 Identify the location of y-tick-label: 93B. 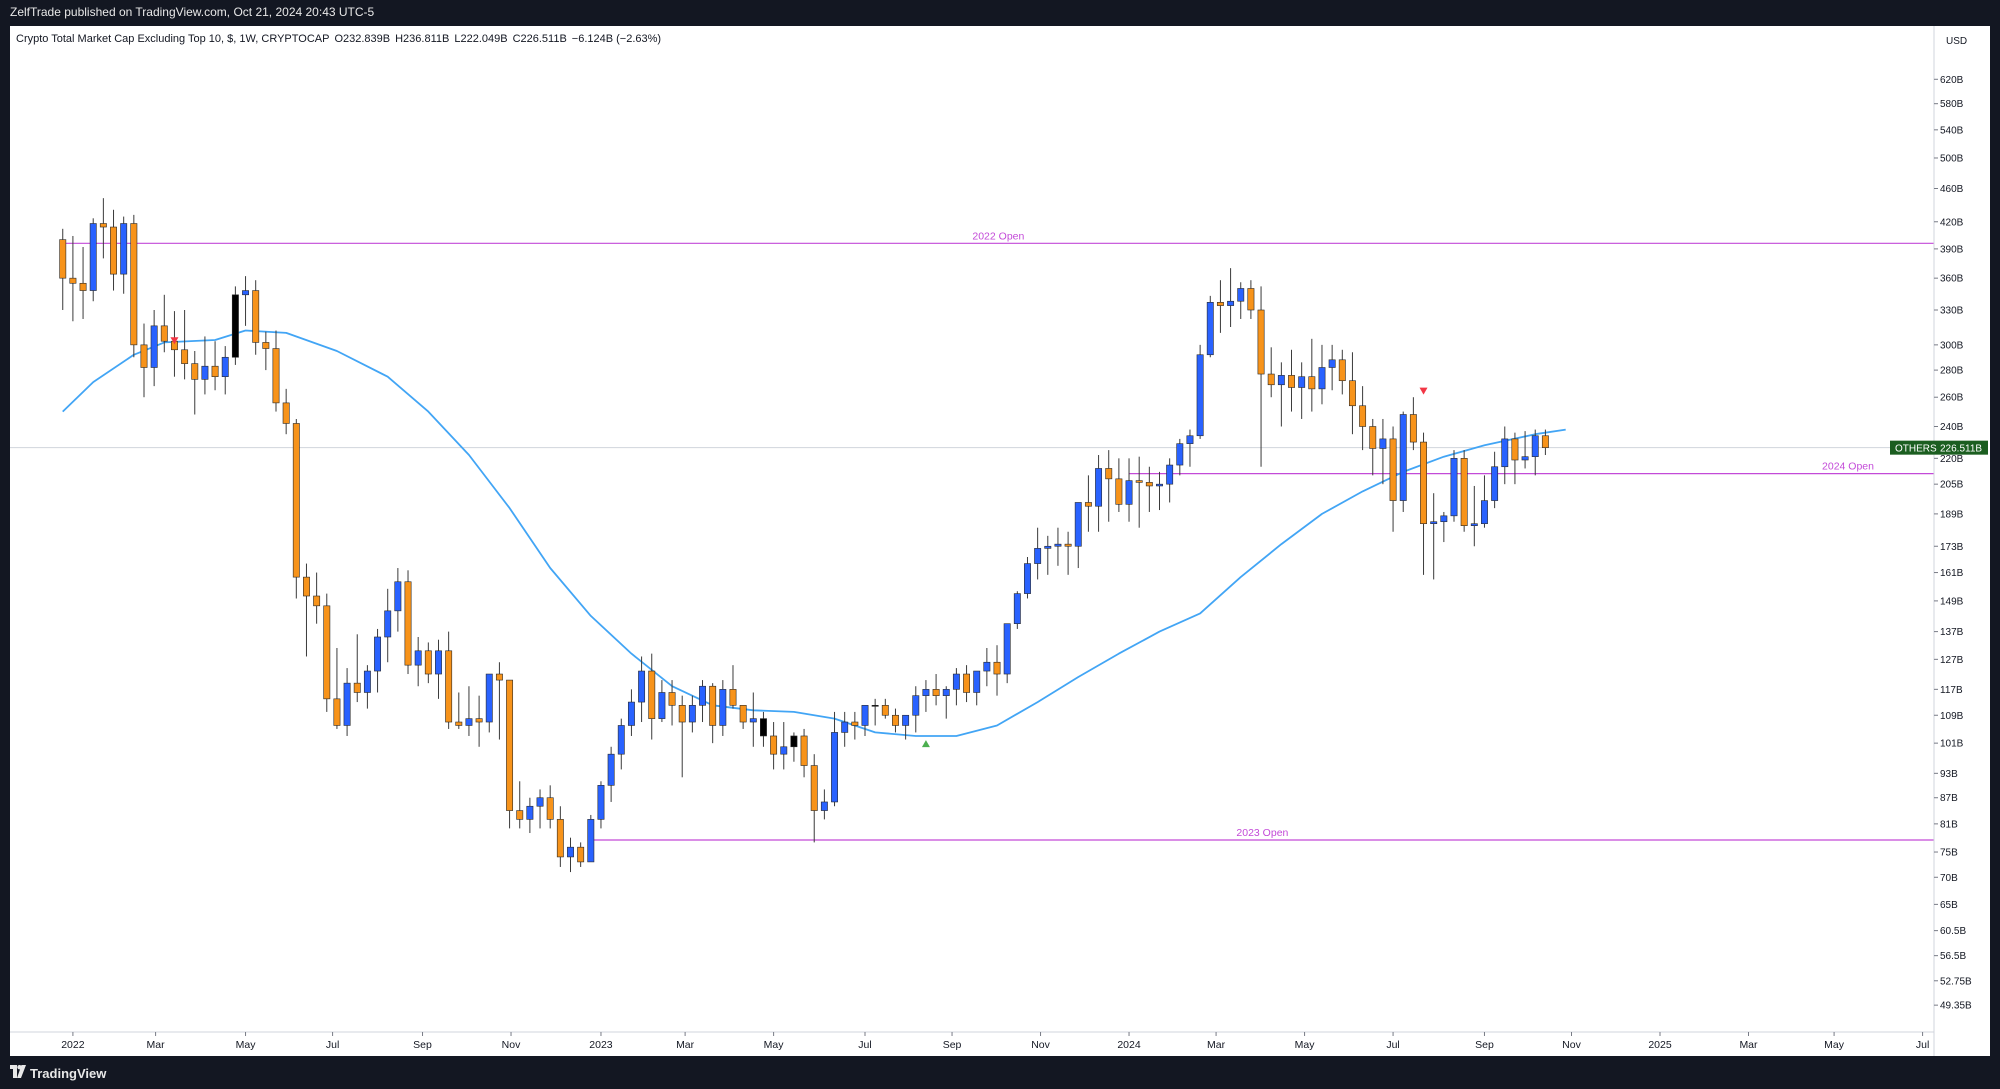
(1949, 774).